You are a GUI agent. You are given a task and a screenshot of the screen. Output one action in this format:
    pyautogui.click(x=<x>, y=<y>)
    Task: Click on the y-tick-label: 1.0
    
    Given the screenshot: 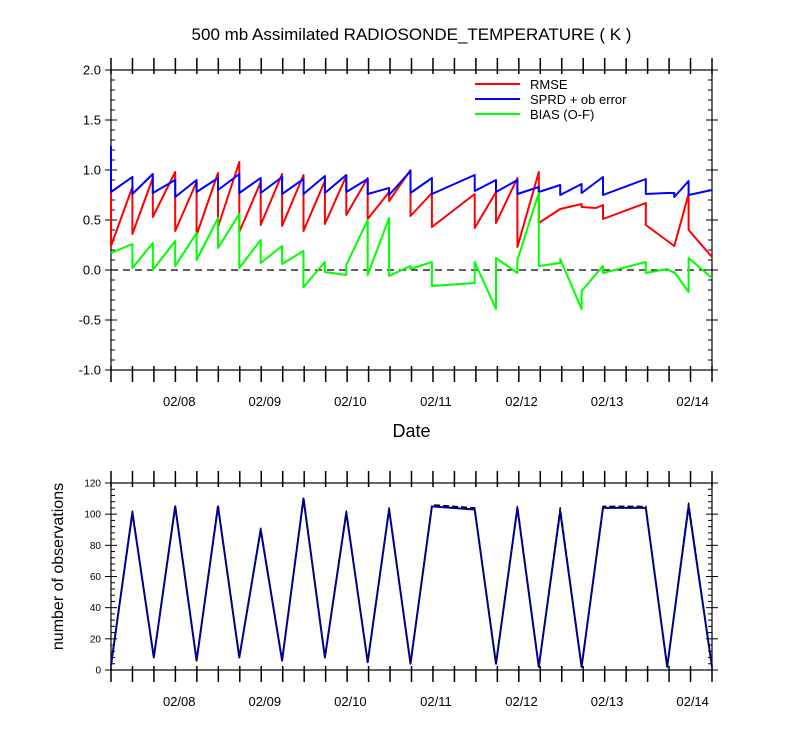 What is the action you would take?
    pyautogui.click(x=92, y=170)
    